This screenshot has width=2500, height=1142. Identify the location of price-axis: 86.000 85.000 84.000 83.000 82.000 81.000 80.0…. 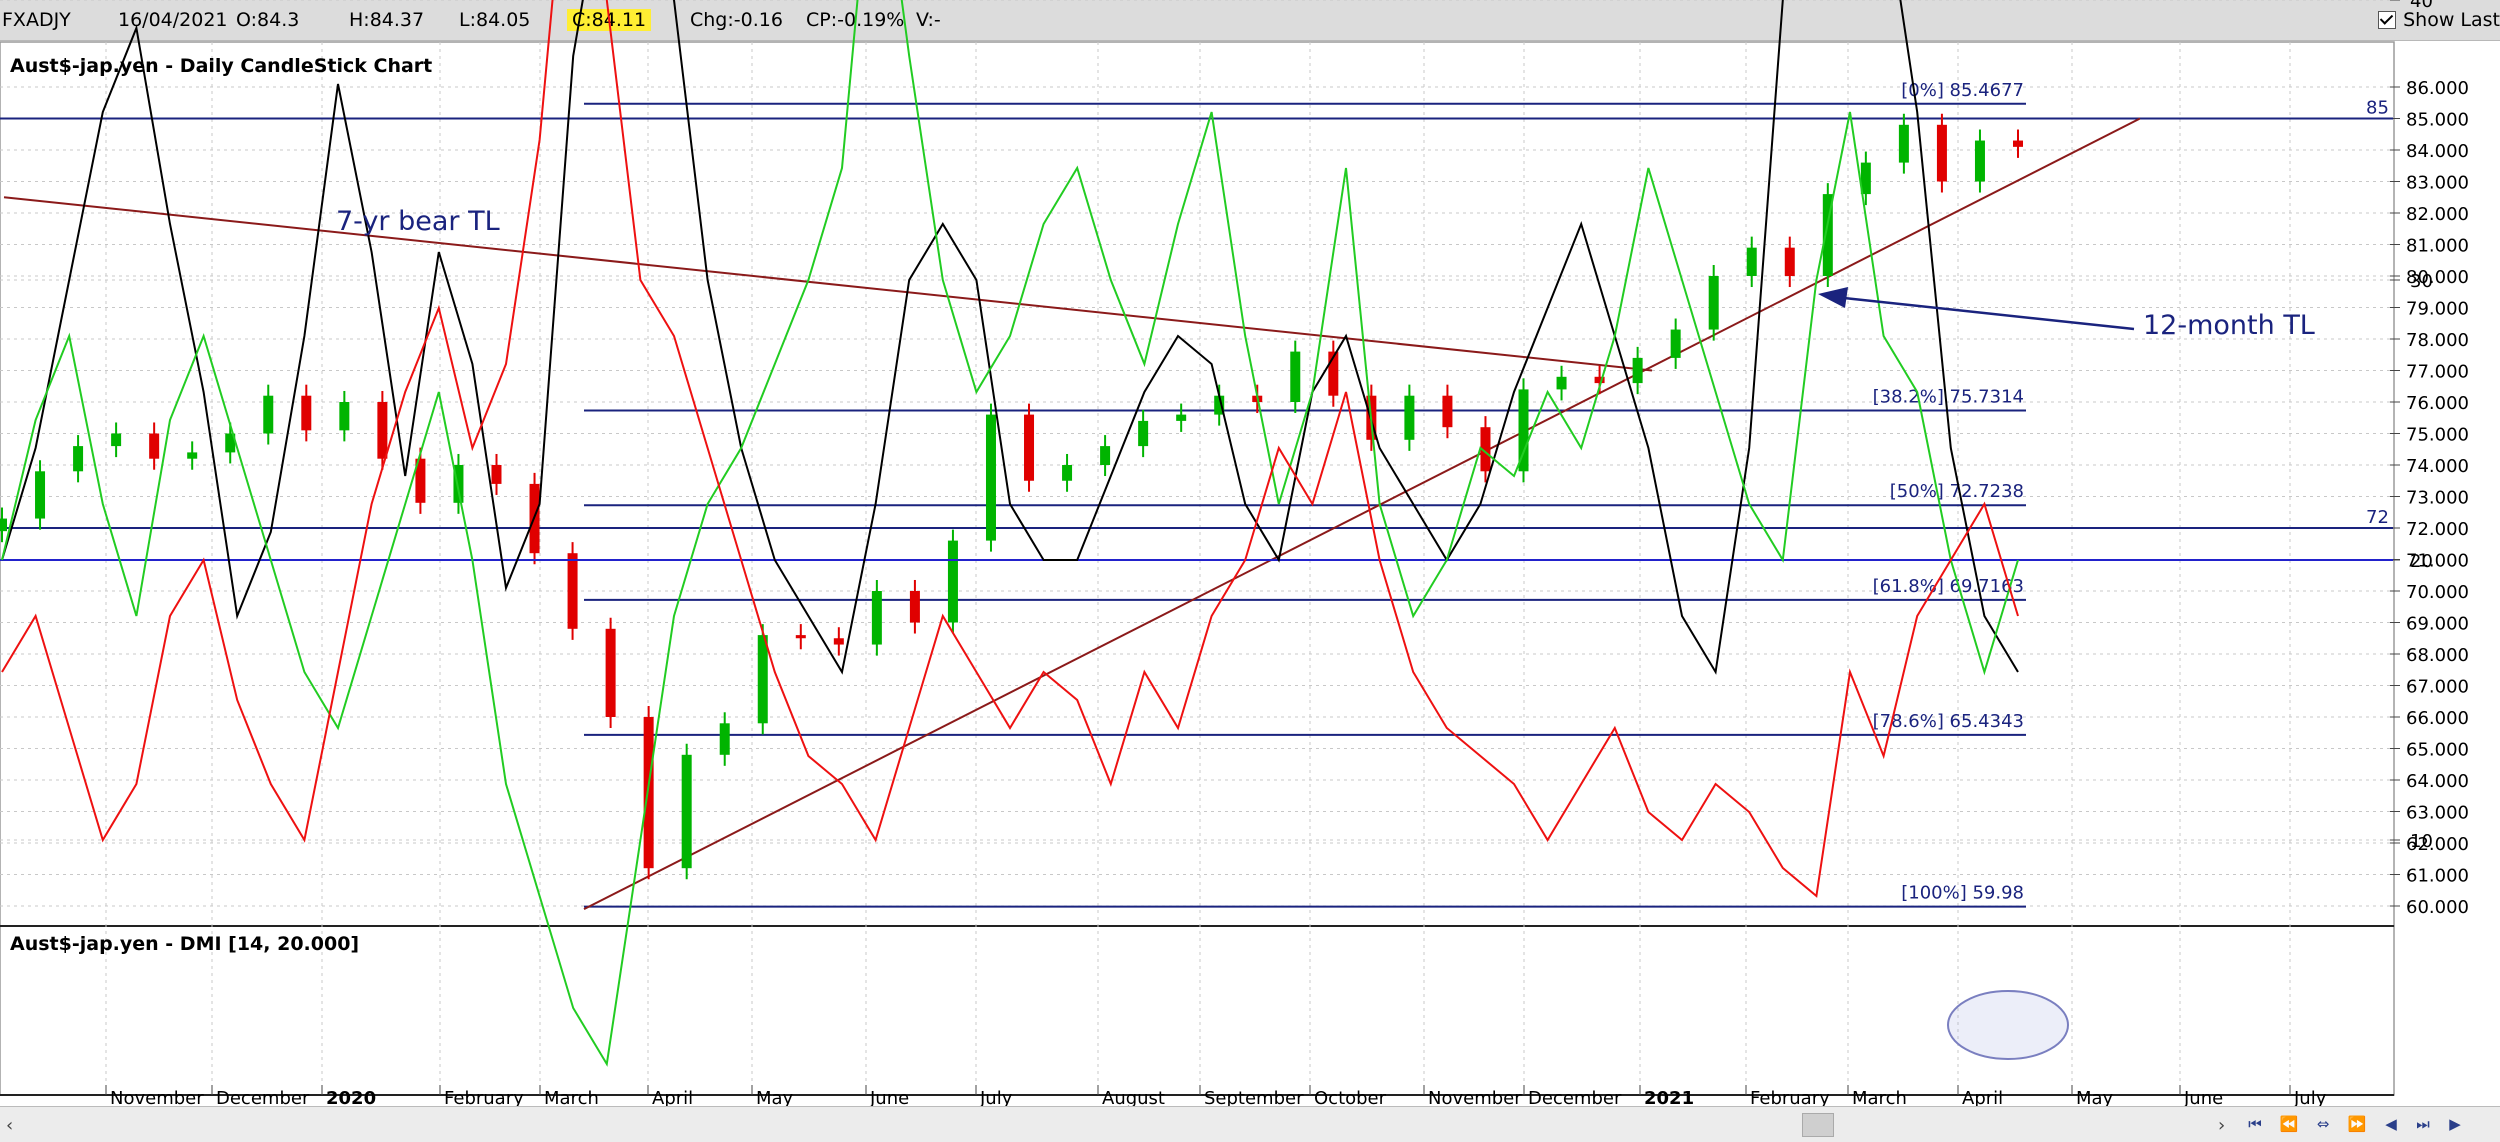
(2429, 498).